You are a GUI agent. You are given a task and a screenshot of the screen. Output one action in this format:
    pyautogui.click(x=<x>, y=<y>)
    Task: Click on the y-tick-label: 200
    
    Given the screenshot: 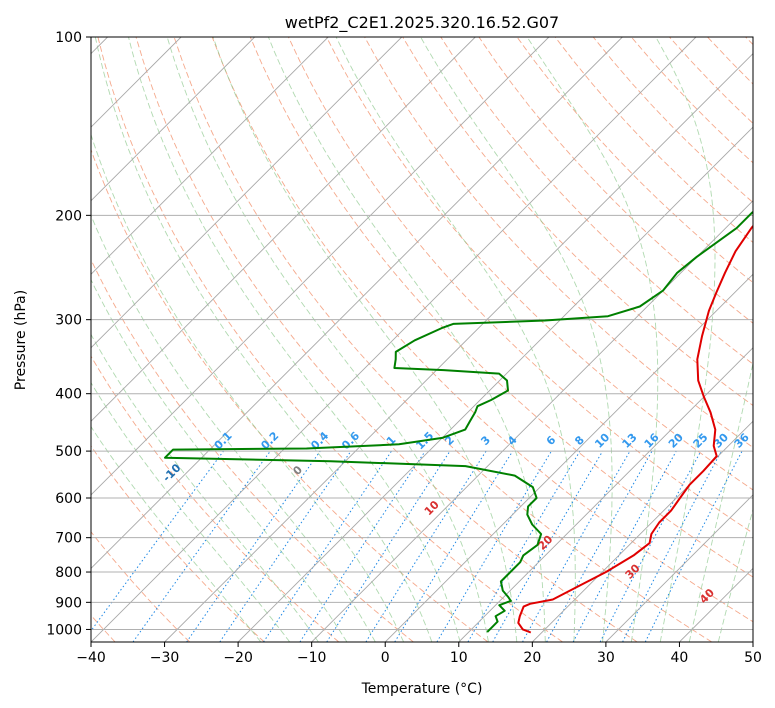 What is the action you would take?
    pyautogui.click(x=68, y=216)
    